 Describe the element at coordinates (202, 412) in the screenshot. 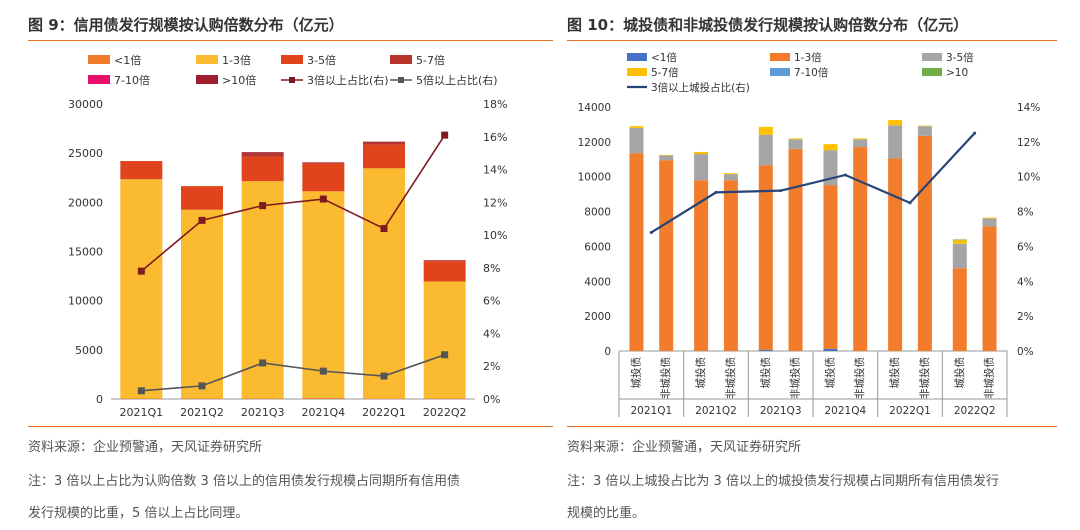

I see `x-tick-label-1: 2021Q2` at that location.